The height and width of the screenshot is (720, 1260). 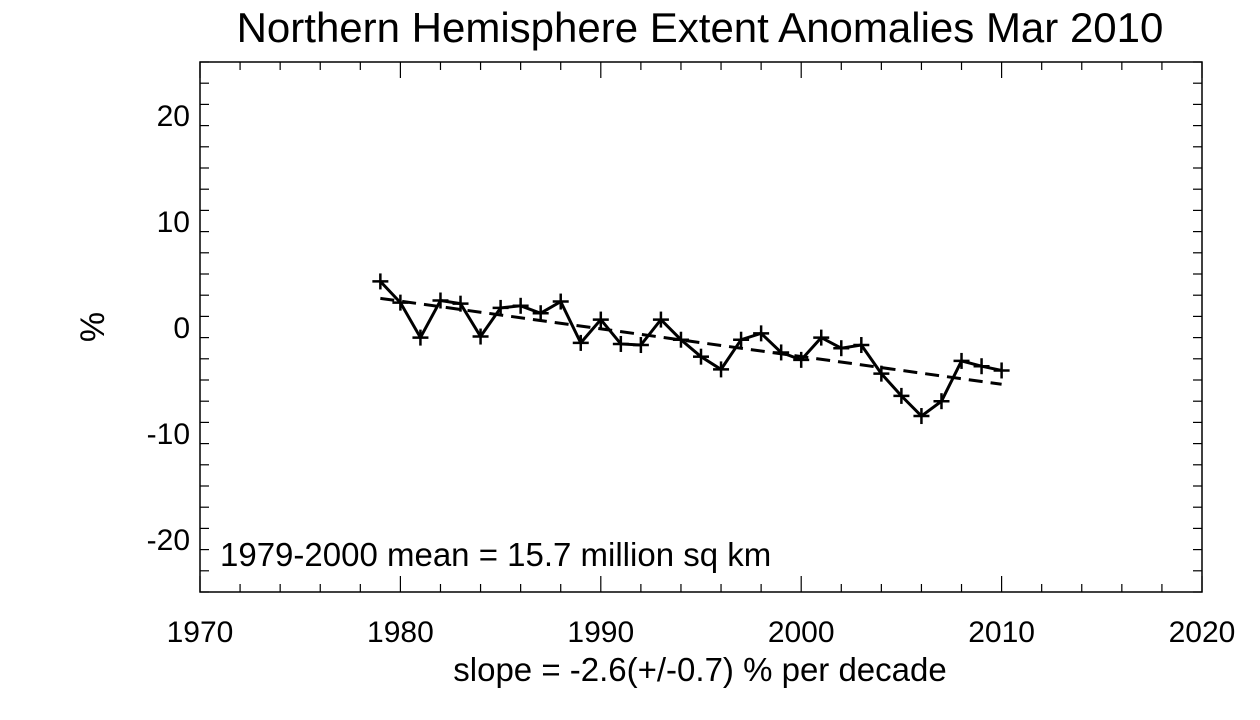 I want to click on series-layer, so click(x=691, y=349).